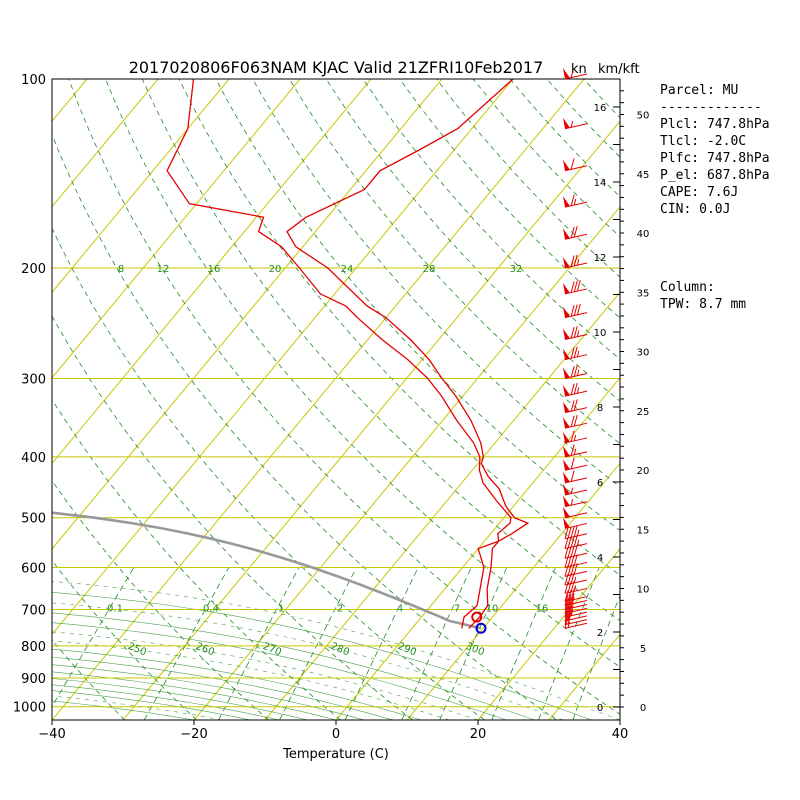 Image resolution: width=800 pixels, height=800 pixels. What do you see at coordinates (643, 175) in the screenshot?
I see `kft-label: 45` at bounding box center [643, 175].